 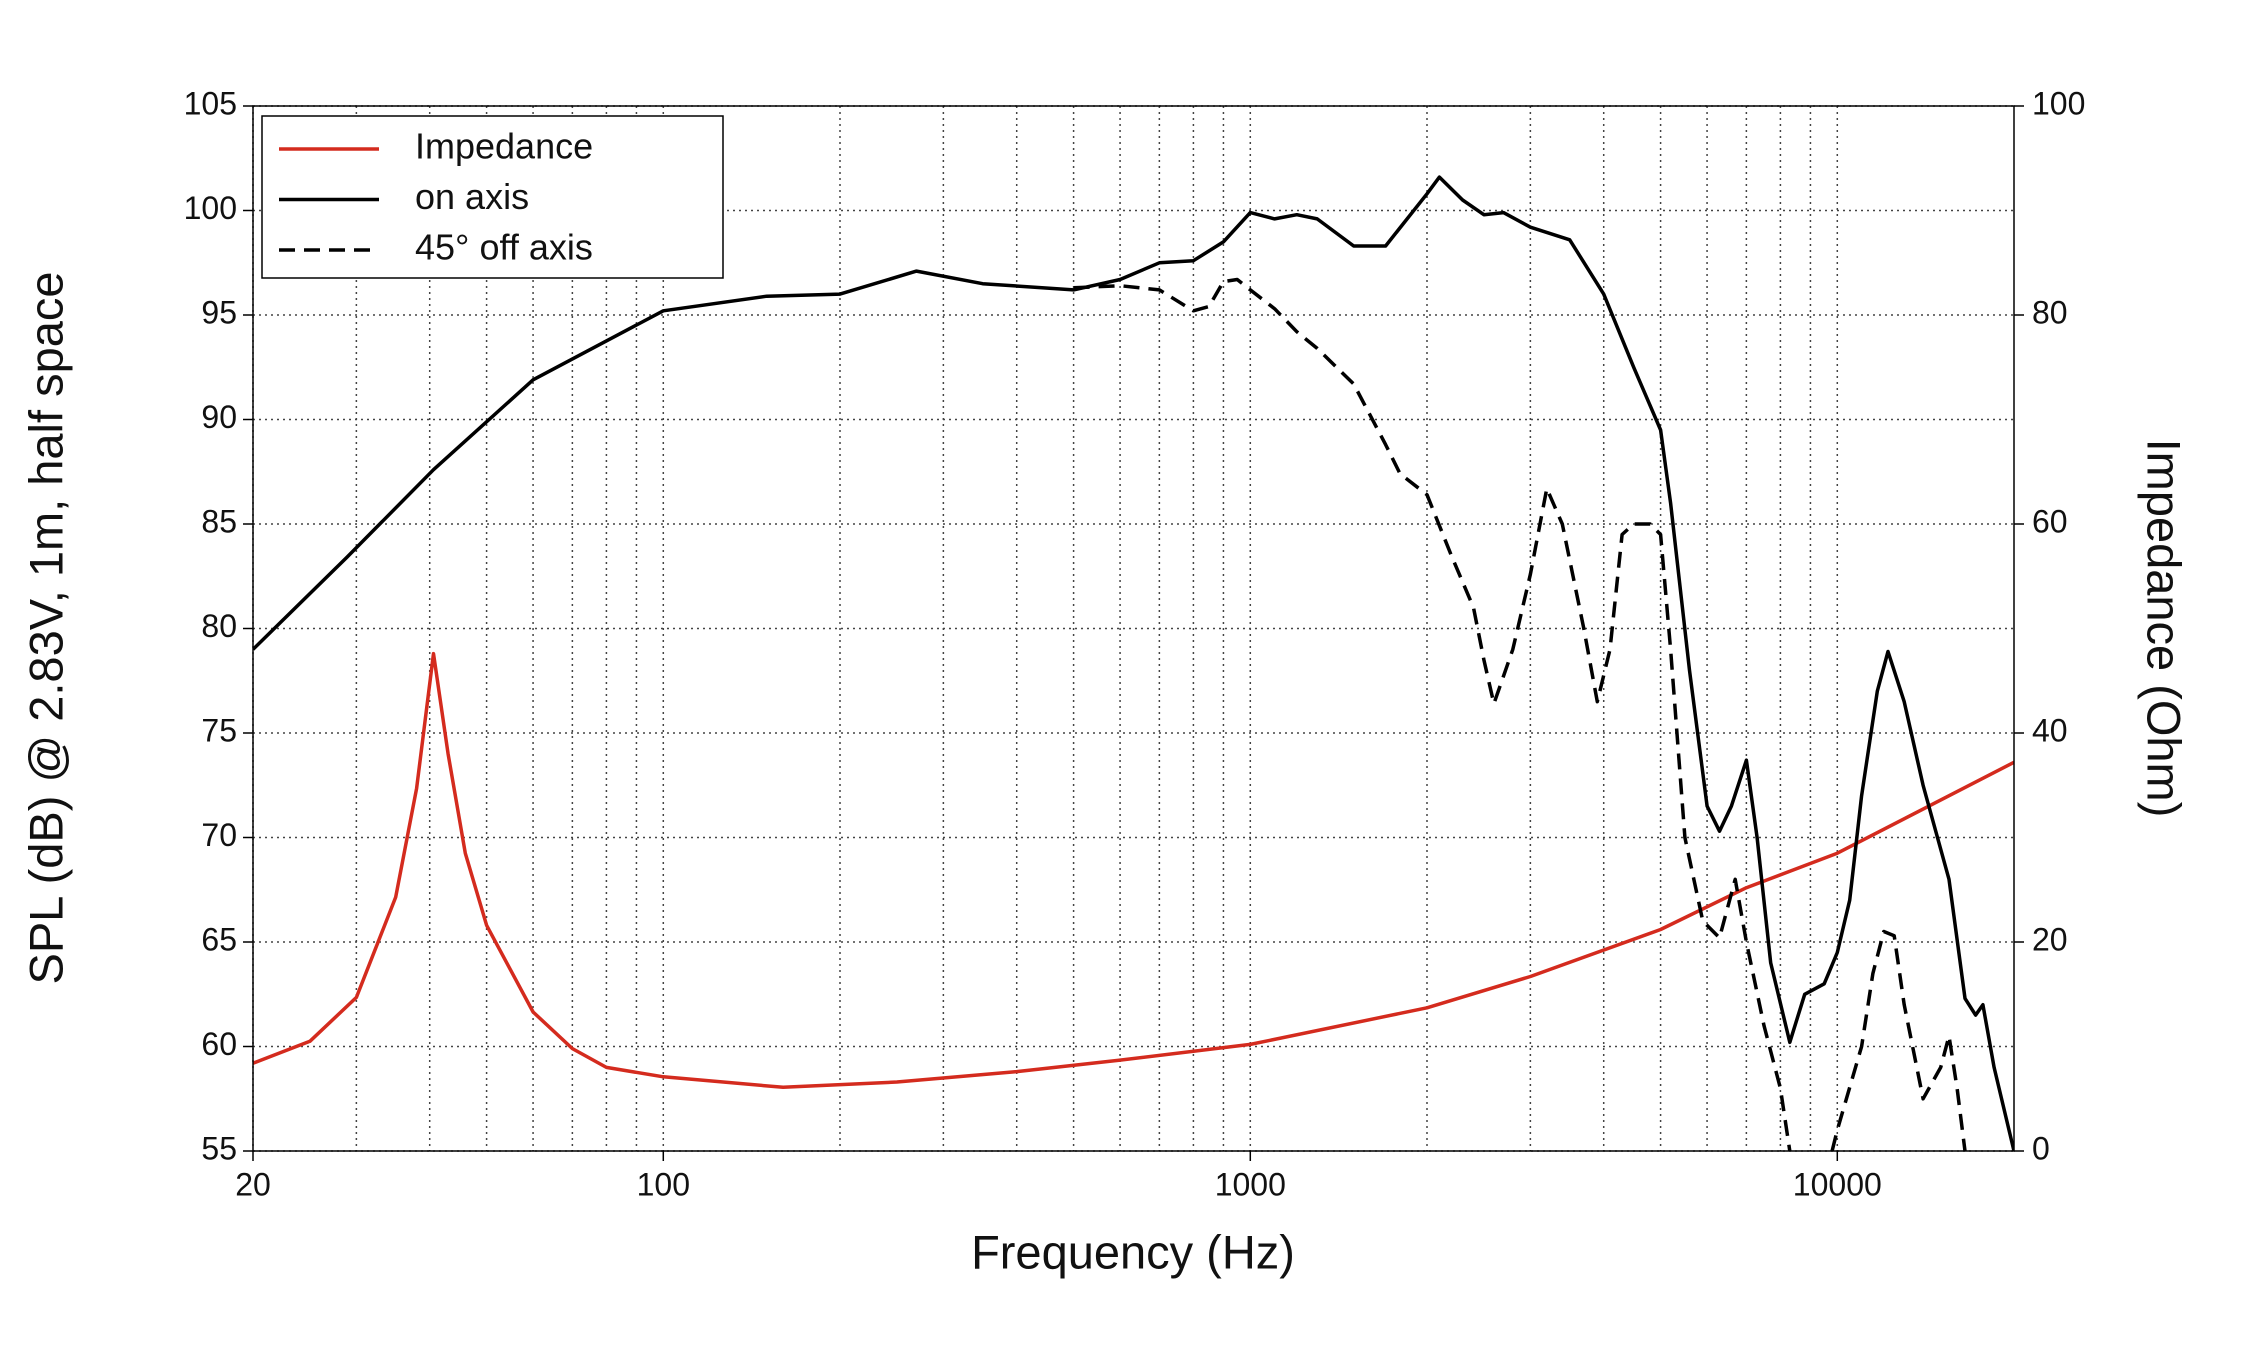 What do you see at coordinates (219, 312) in the screenshot?
I see `y-tick-label: 95` at bounding box center [219, 312].